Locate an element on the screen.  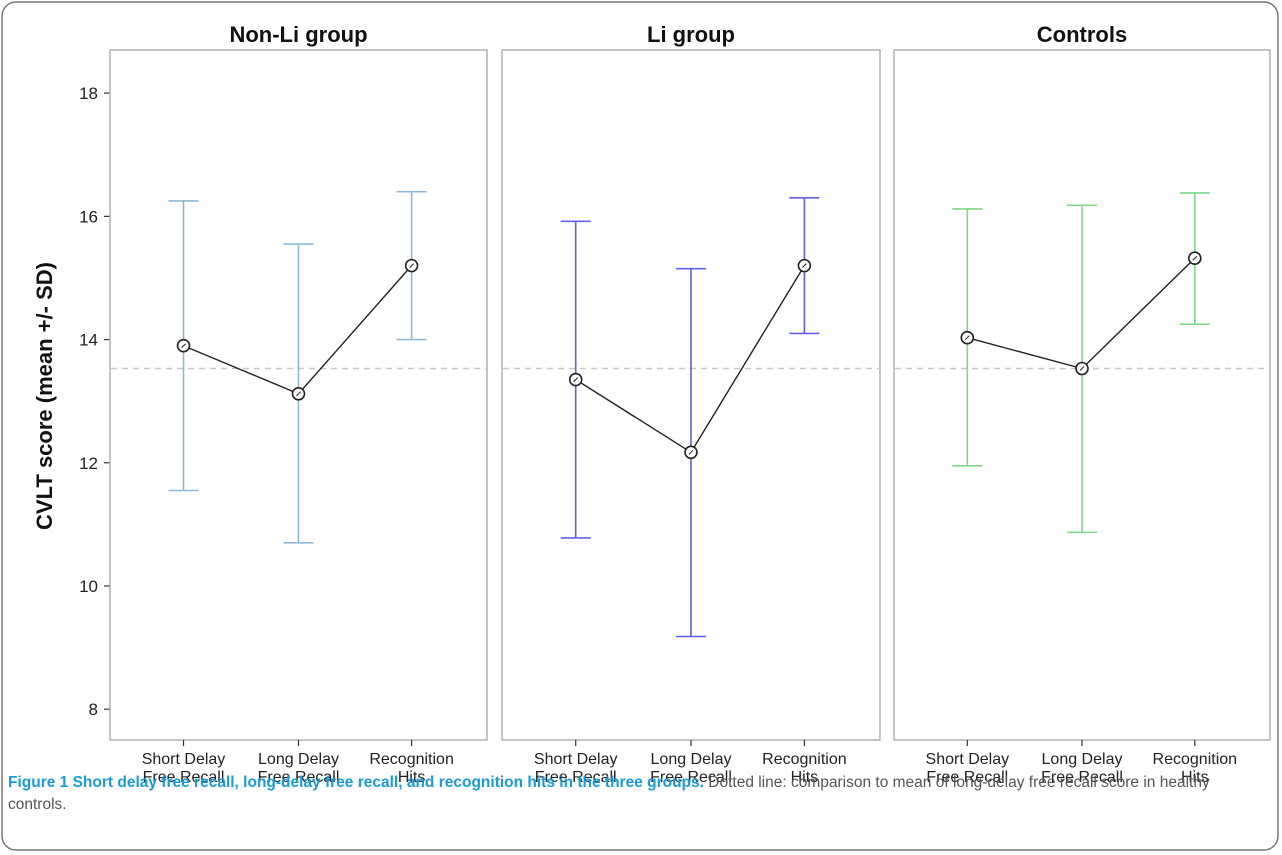
panel-title: Controls is located at coordinates (1082, 34).